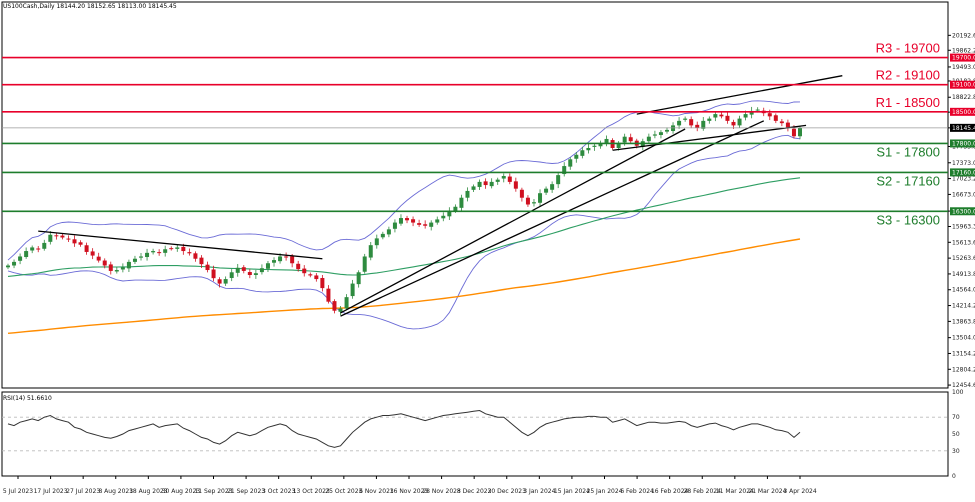 This screenshot has height=502, width=975. Describe the element at coordinates (963, 50) in the screenshot. I see `price-tick-label: 19862.20` at that location.